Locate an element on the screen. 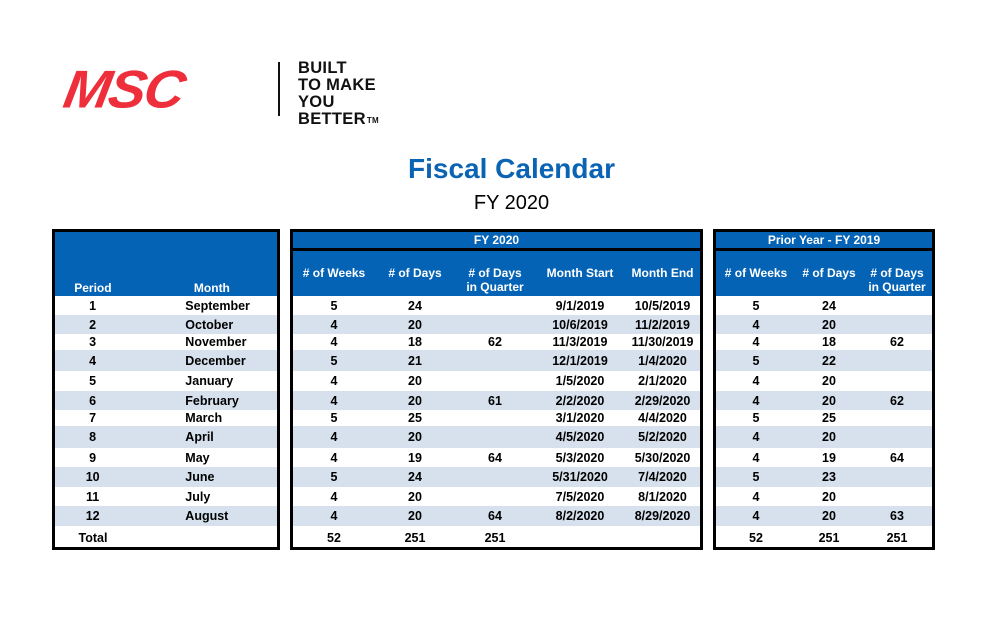 This screenshot has width=1003, height=621. cell-days: 21 is located at coordinates (415, 360).